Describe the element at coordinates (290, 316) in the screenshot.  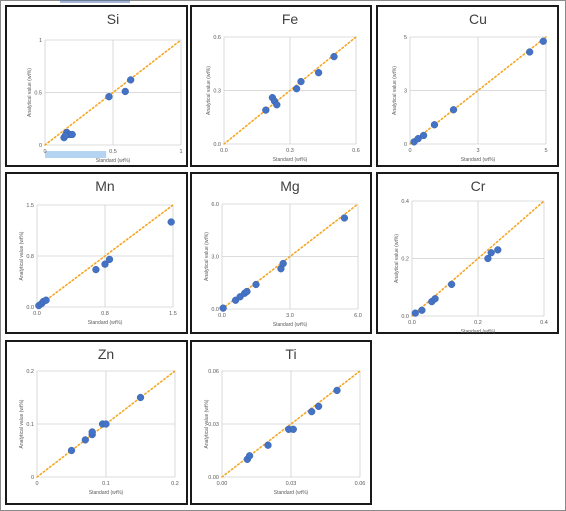
I see `x-tick-label: 3.0` at that location.